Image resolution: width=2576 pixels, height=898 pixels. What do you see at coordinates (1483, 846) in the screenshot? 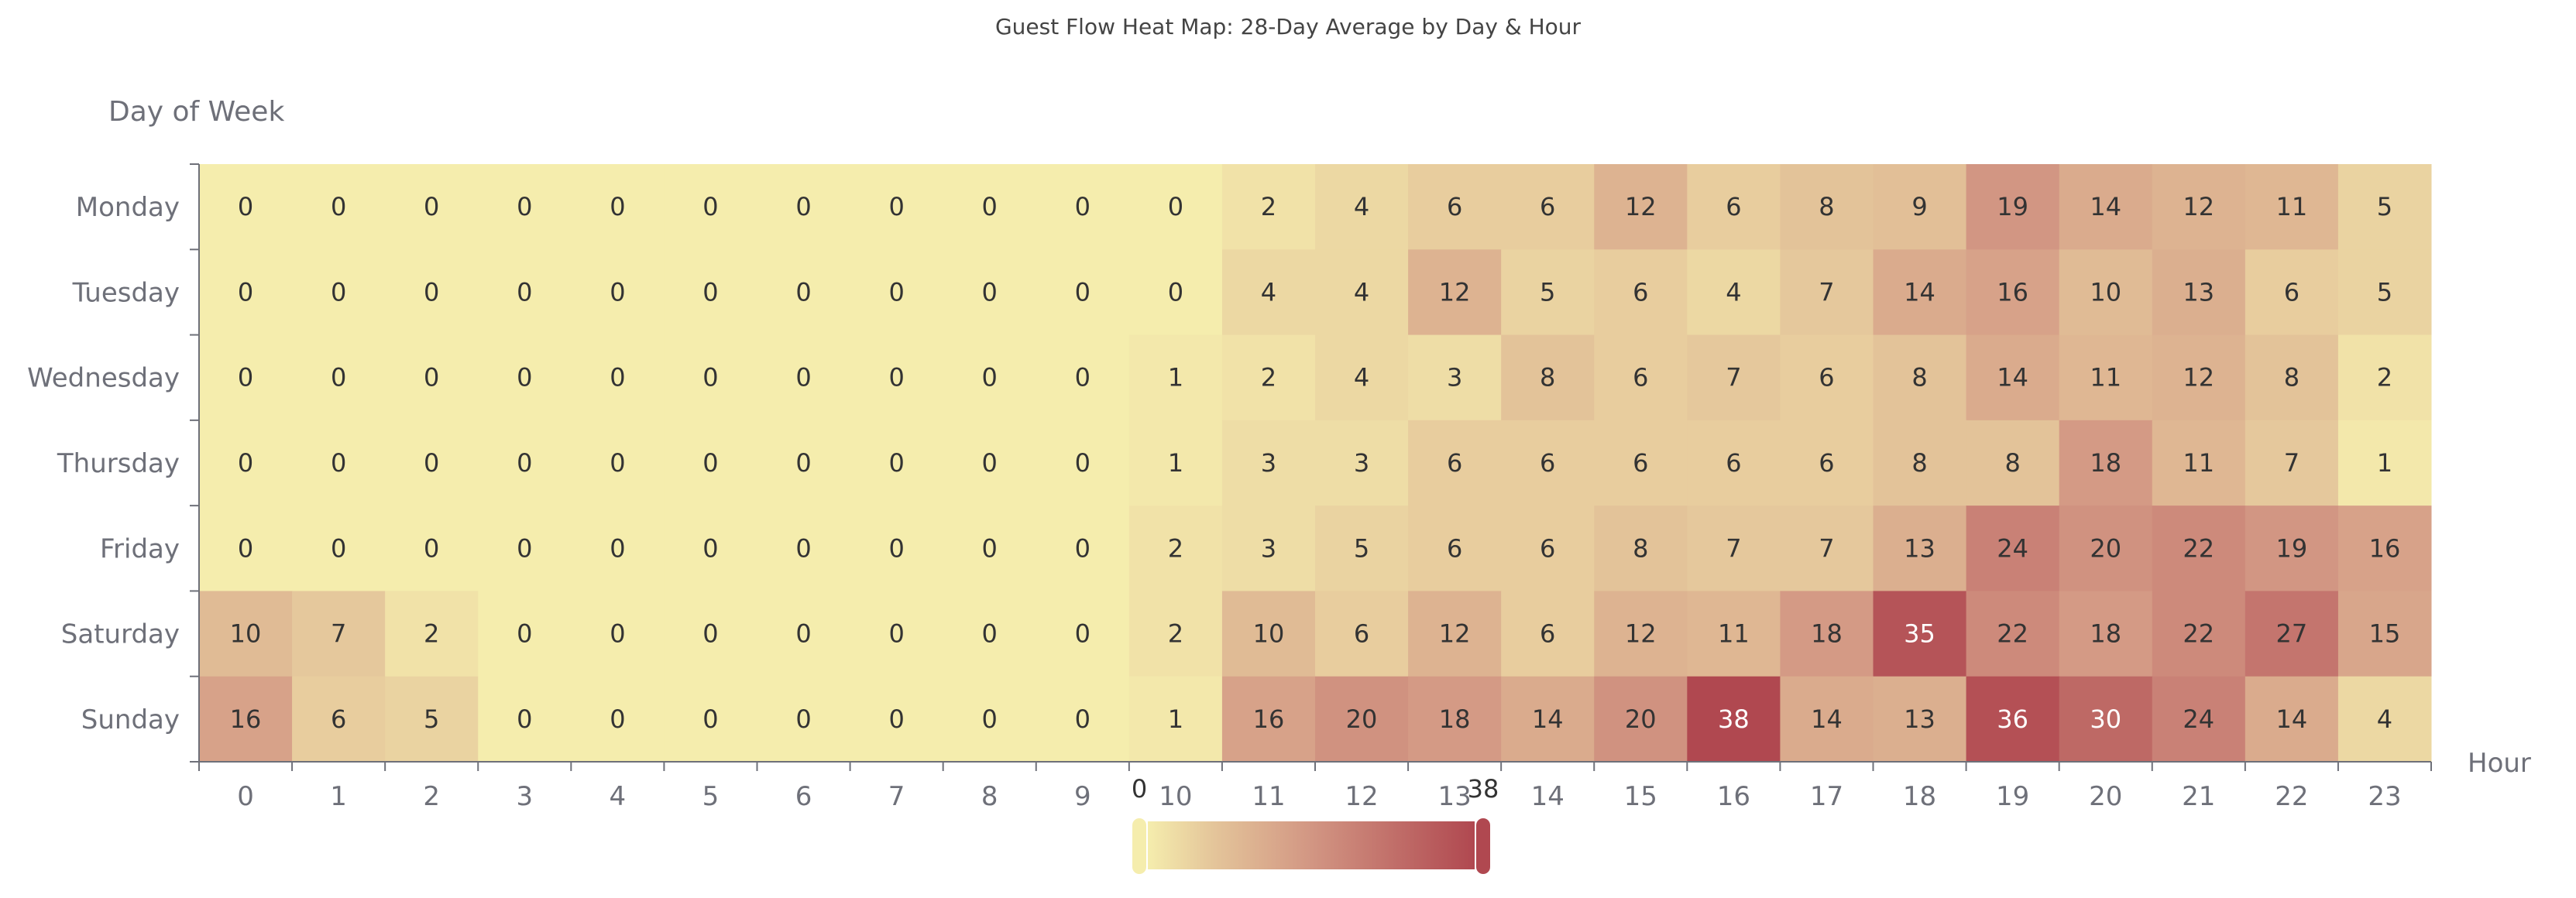
I see `visual-map-max-handle` at bounding box center [1483, 846].